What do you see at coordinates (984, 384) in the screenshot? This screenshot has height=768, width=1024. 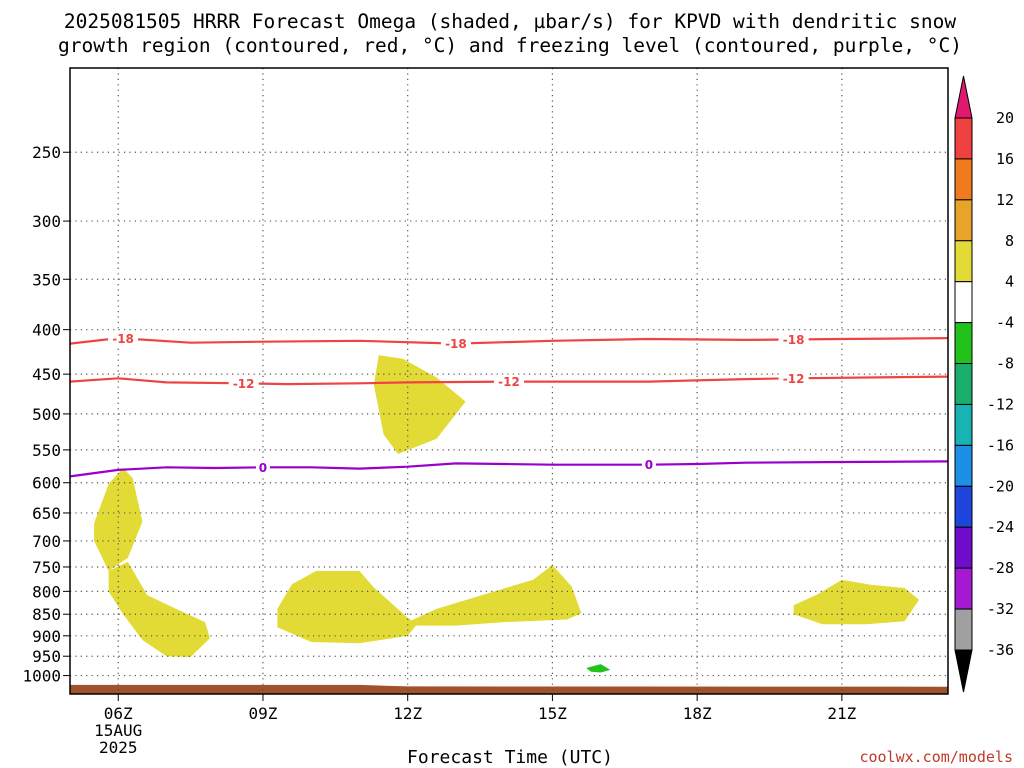 I see `colorbar: 20 16 12 8 4 -4 -8 -12 -16 -20 -24 -28 -32 -36` at bounding box center [984, 384].